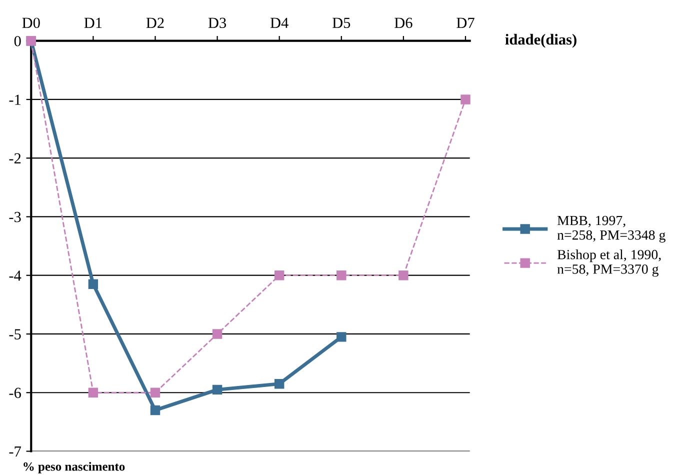  Describe the element at coordinates (611, 229) in the screenshot. I see `legend-label: MBB, 1997, n=258, PM=3348 g` at that location.